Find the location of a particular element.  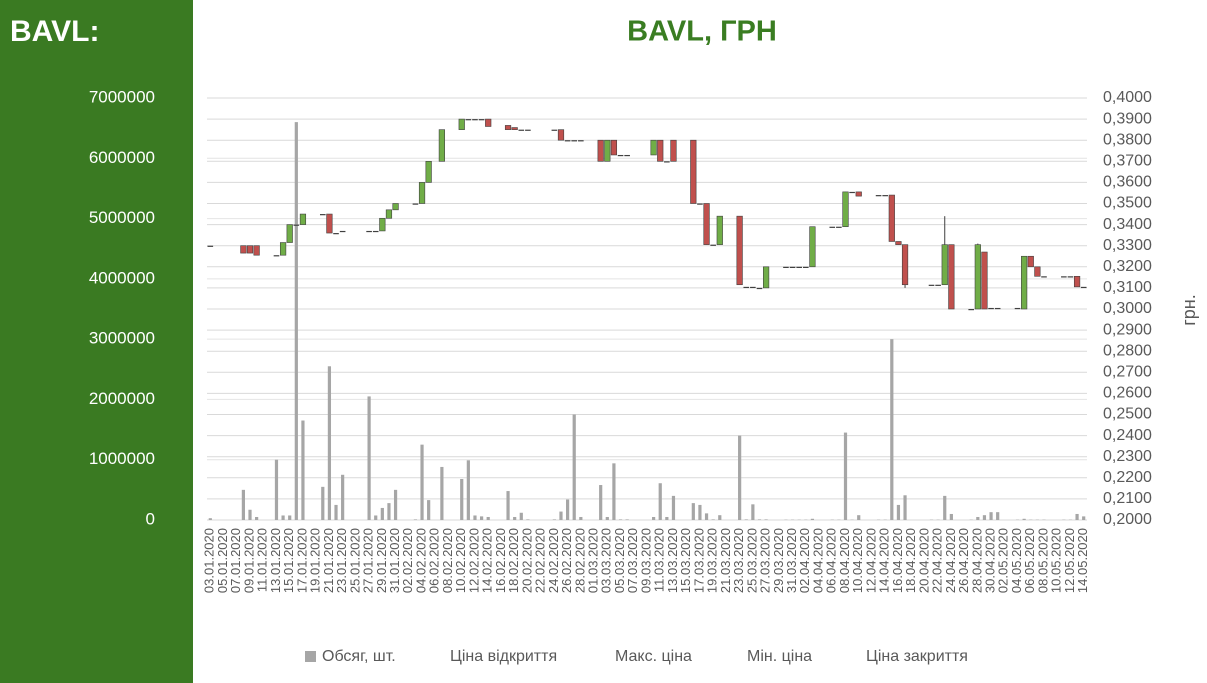

x-tick-label: 09.03.2020 is located at coordinates (645, 560).